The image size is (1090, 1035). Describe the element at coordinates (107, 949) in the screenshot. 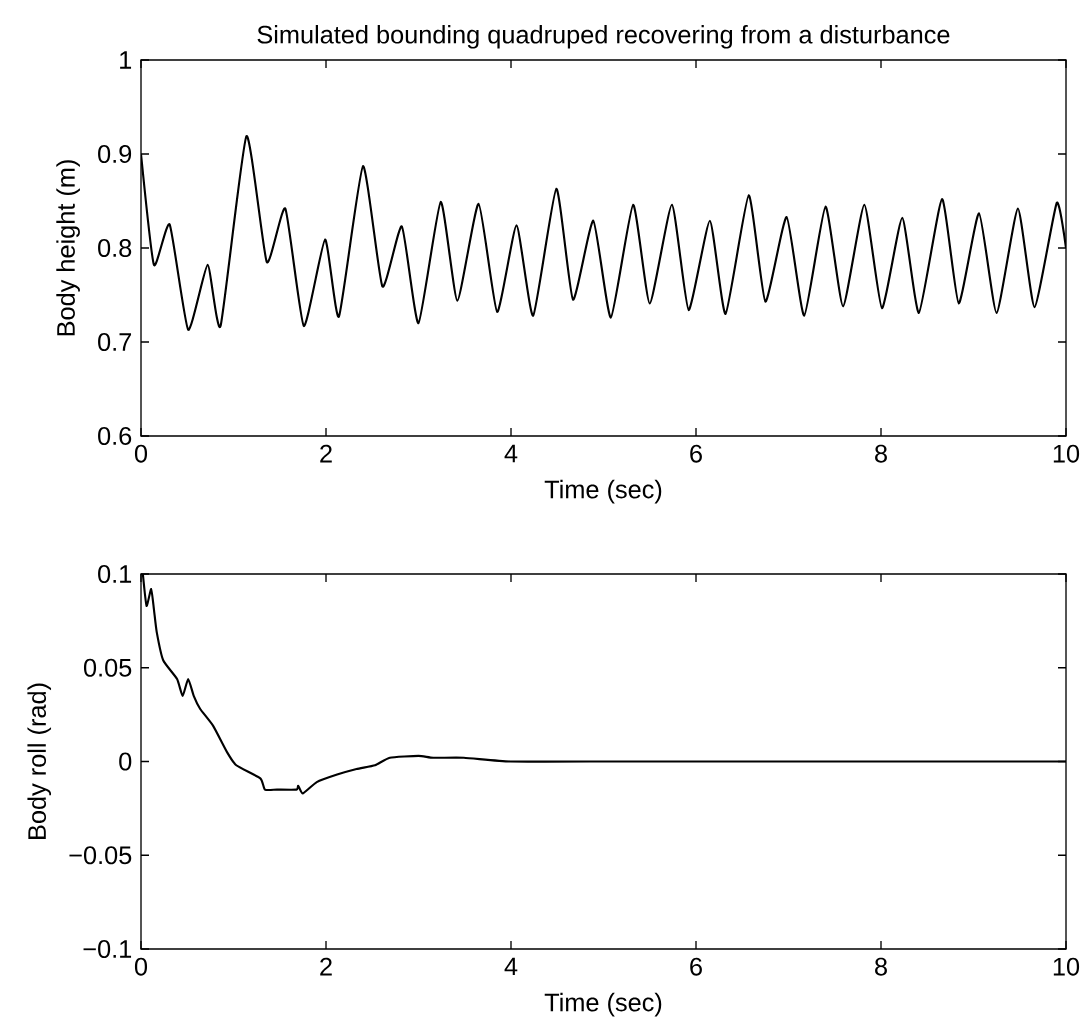

I see `y-tick-label: −0.1` at that location.